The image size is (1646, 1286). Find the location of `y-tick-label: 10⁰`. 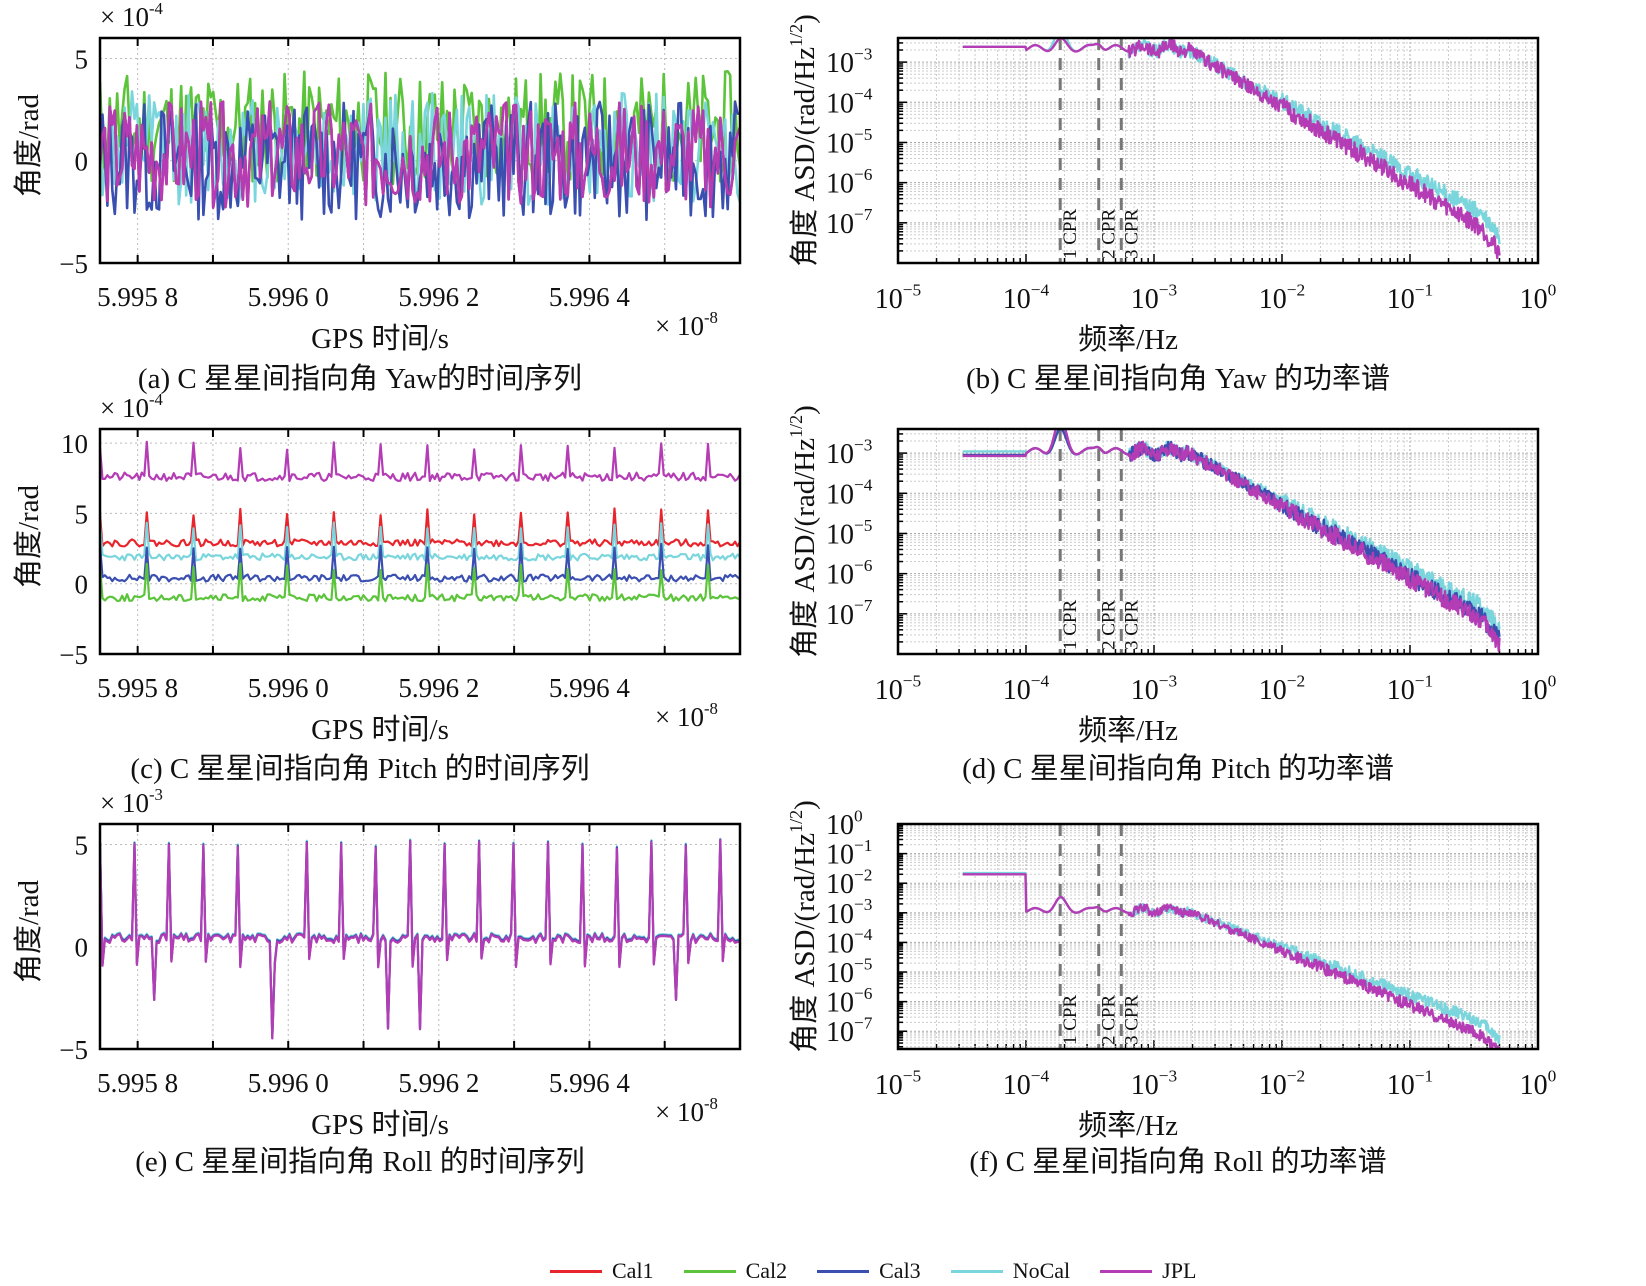

y-tick-label: 10⁰ is located at coordinates (844, 823).